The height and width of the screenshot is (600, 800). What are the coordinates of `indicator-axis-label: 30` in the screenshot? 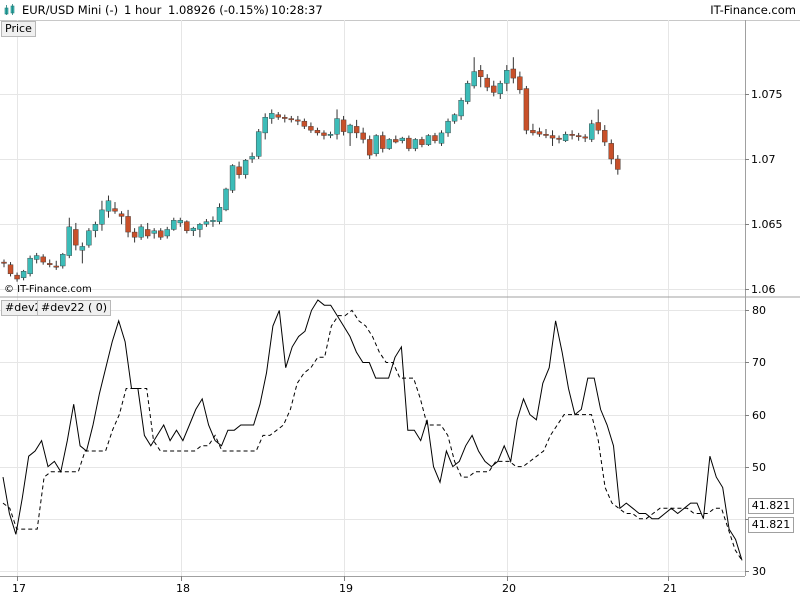 It's located at (759, 571).